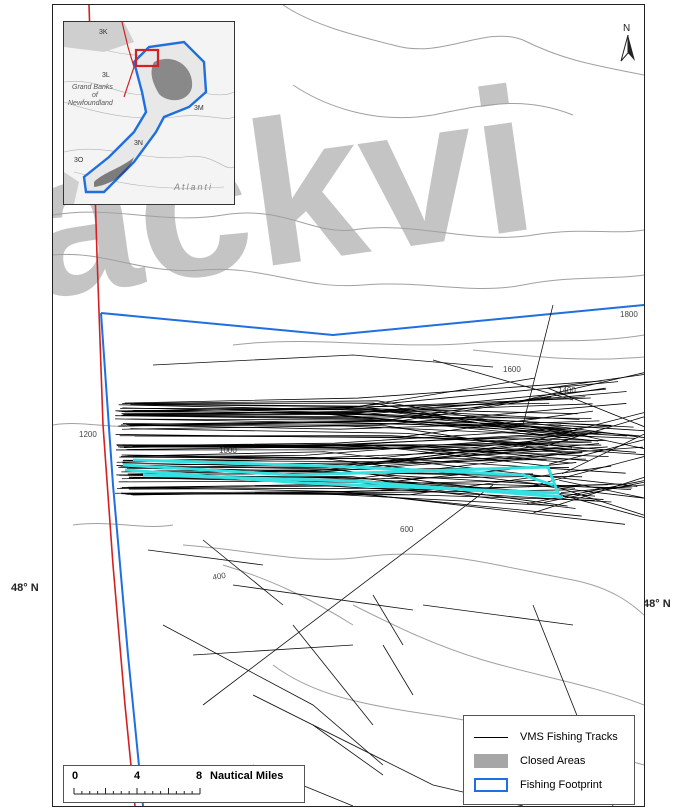  Describe the element at coordinates (627, 28) in the screenshot. I see `north-letter: N` at that location.